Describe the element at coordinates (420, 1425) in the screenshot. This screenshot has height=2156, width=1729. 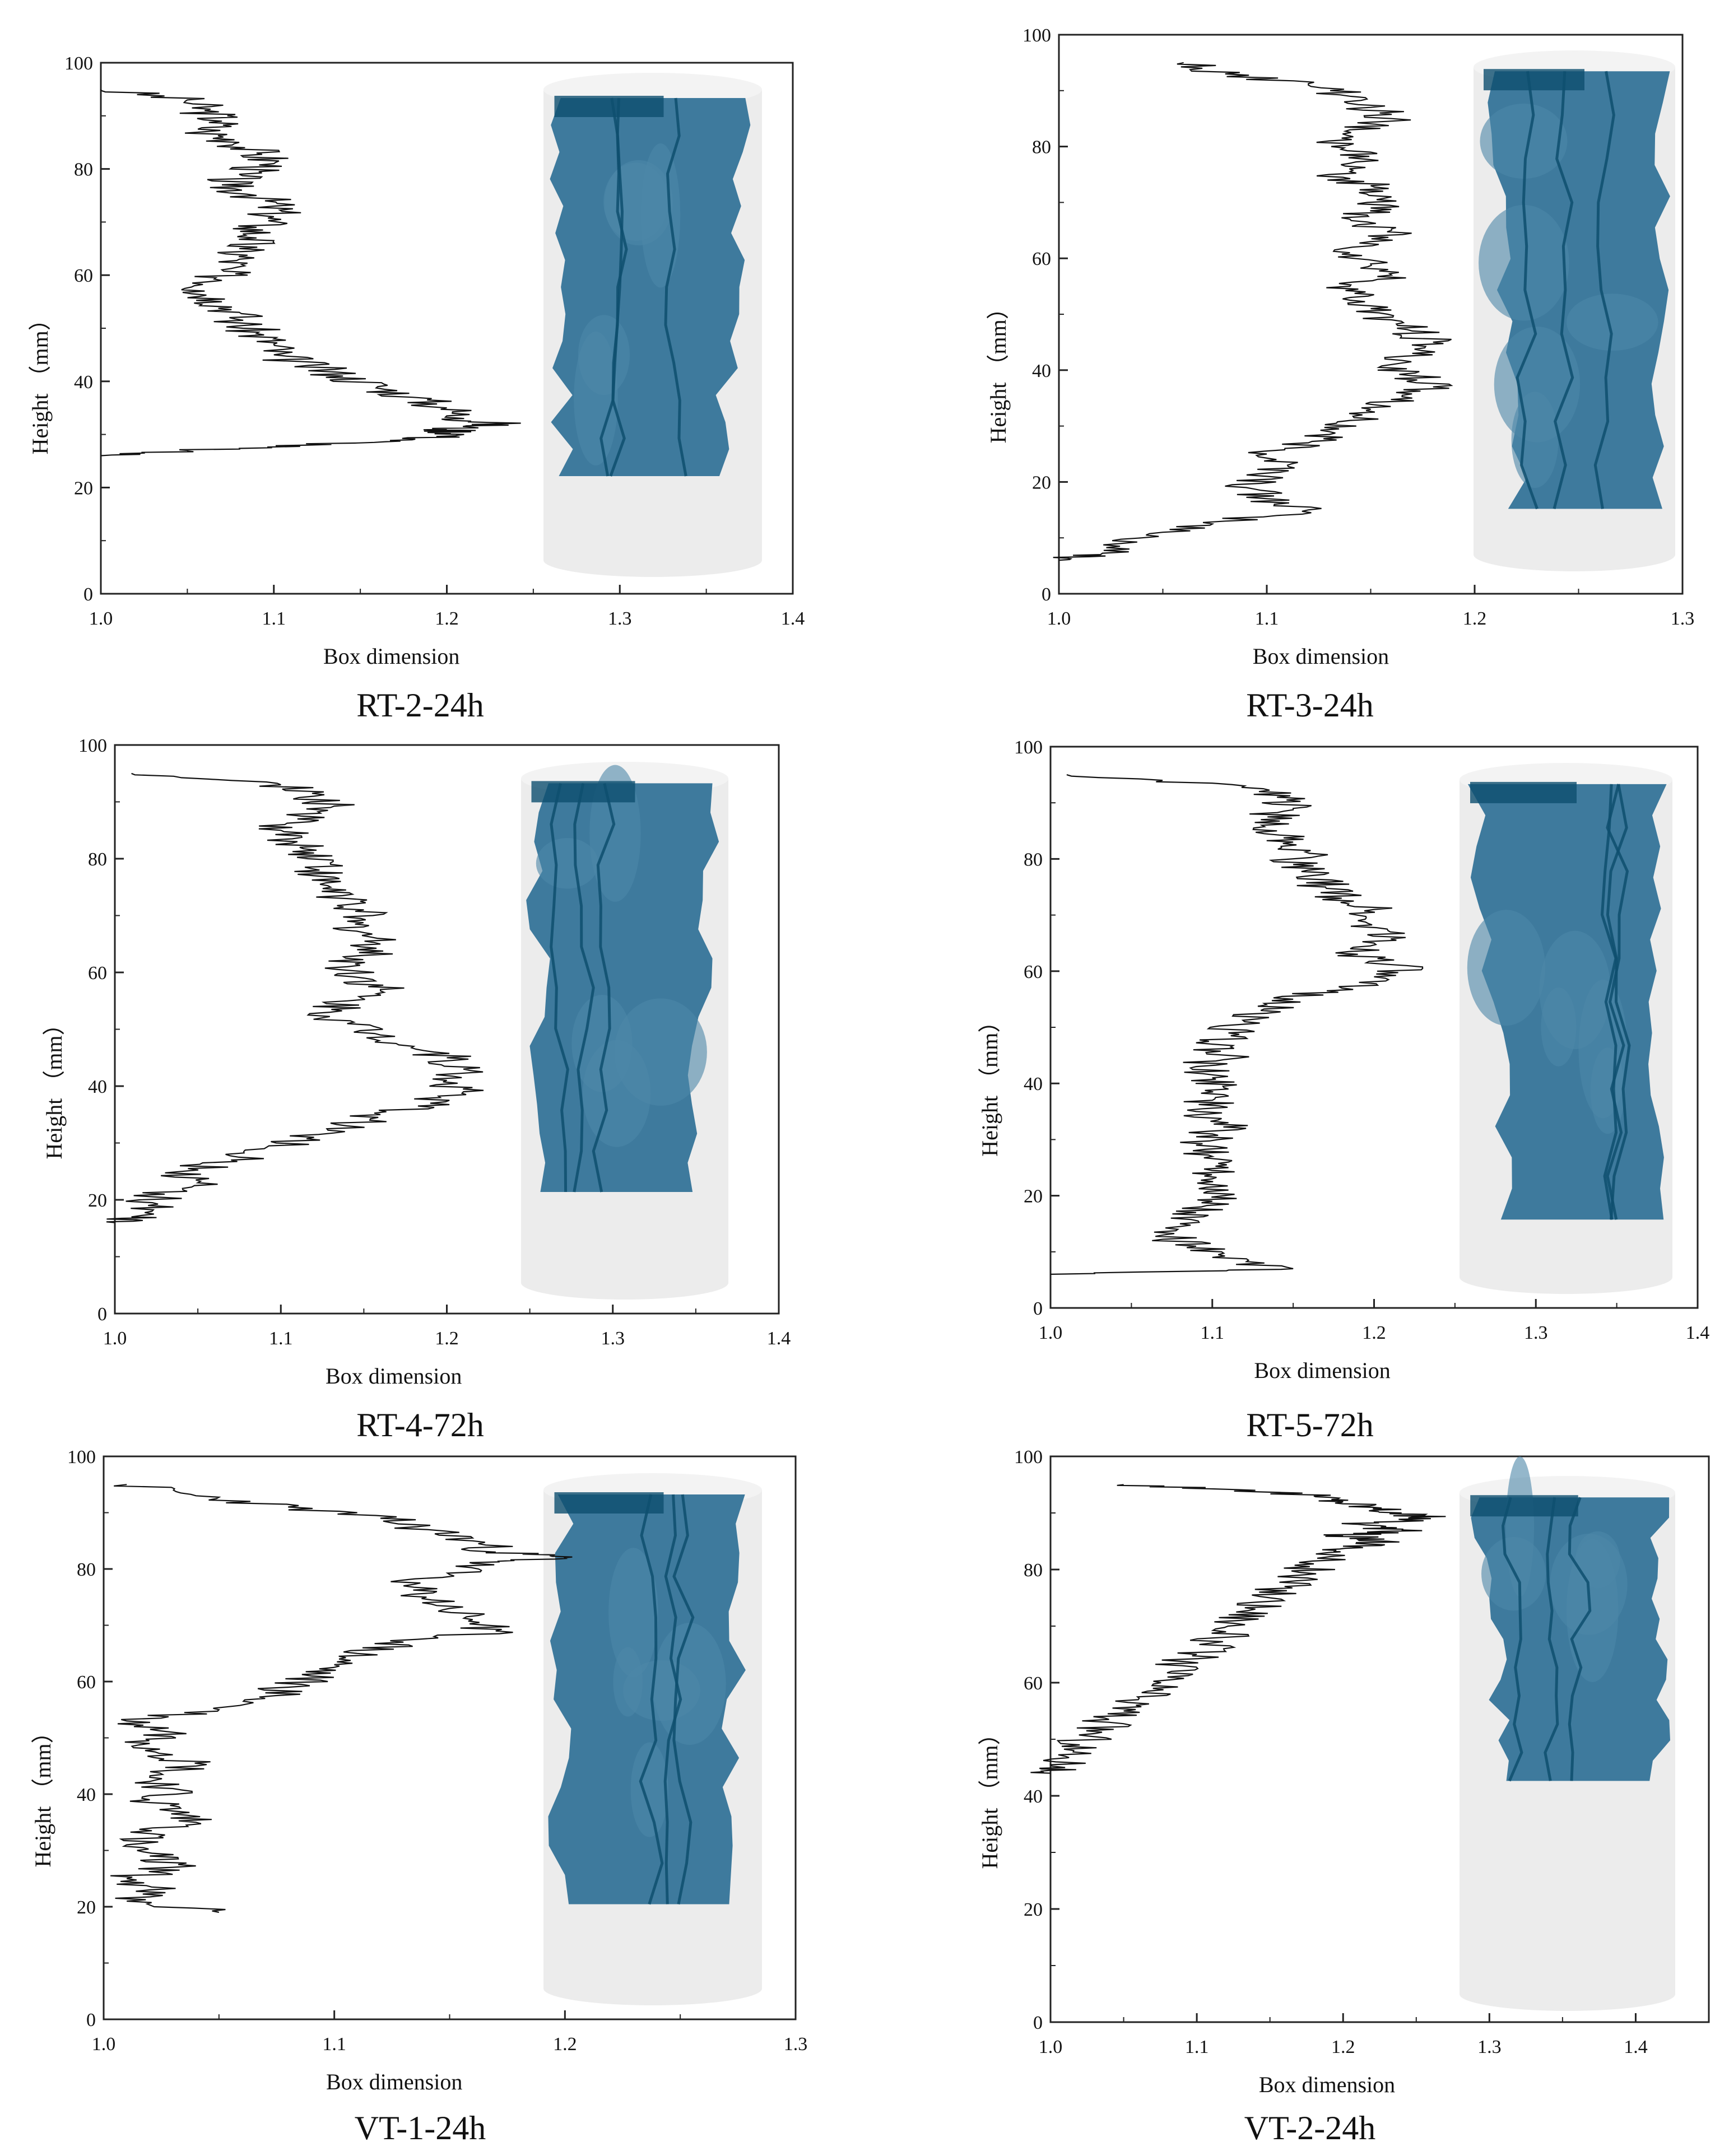
I see `chart-caption: RT-4-72h` at that location.